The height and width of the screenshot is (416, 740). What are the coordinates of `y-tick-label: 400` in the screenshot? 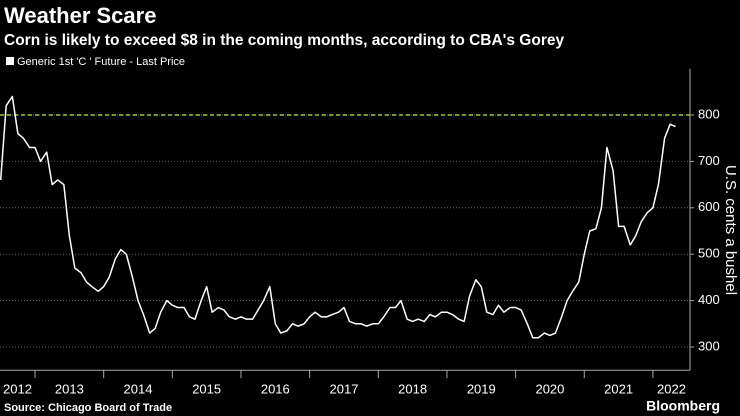 It's located at (709, 299).